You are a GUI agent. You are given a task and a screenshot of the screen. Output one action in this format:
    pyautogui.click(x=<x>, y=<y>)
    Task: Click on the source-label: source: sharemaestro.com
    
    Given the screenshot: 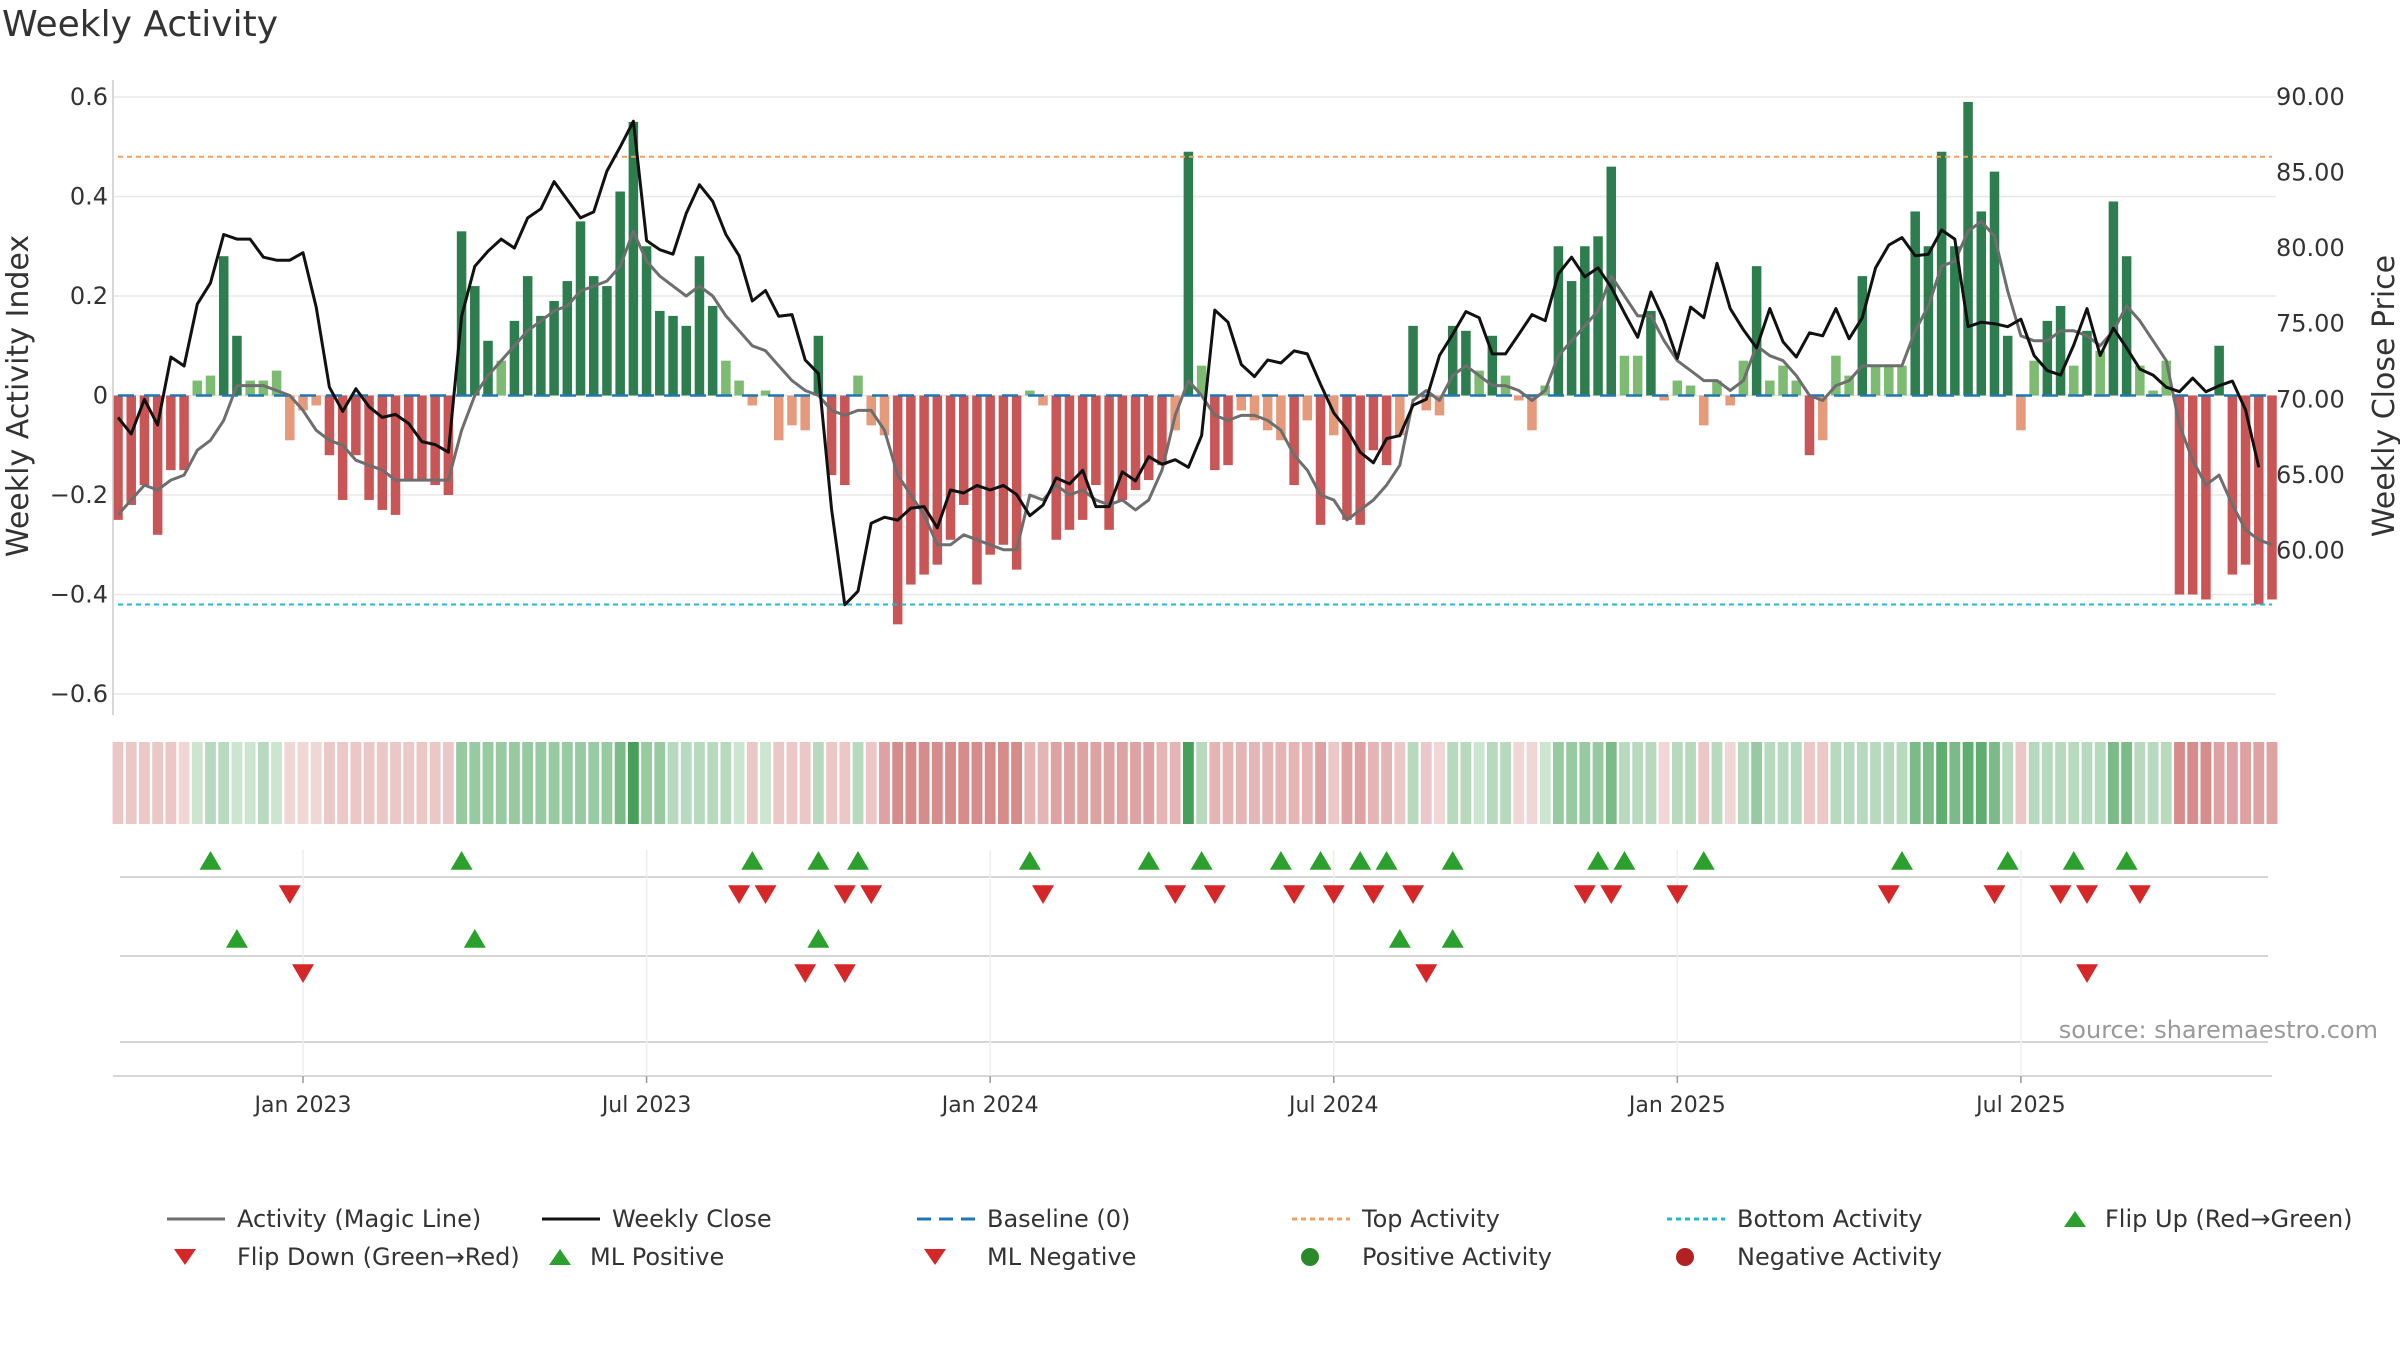 What is the action you would take?
    pyautogui.click(x=2218, y=1030)
    